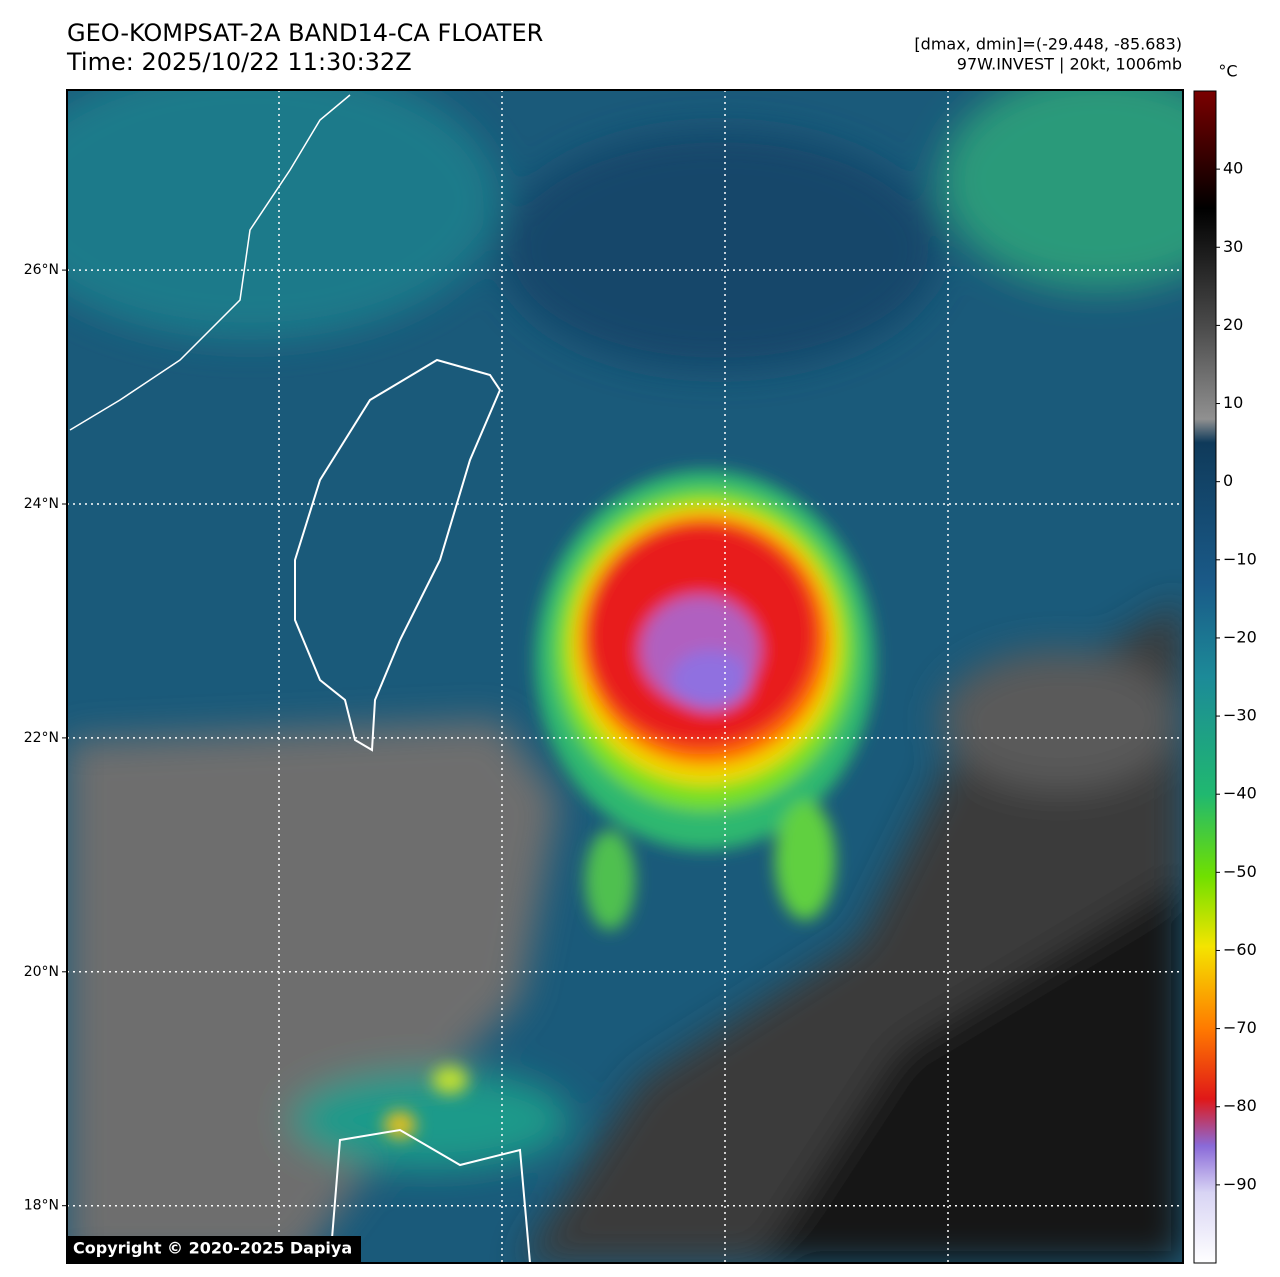 The image size is (1280, 1277). I want to click on colorbar-unit: °C, so click(1227, 71).